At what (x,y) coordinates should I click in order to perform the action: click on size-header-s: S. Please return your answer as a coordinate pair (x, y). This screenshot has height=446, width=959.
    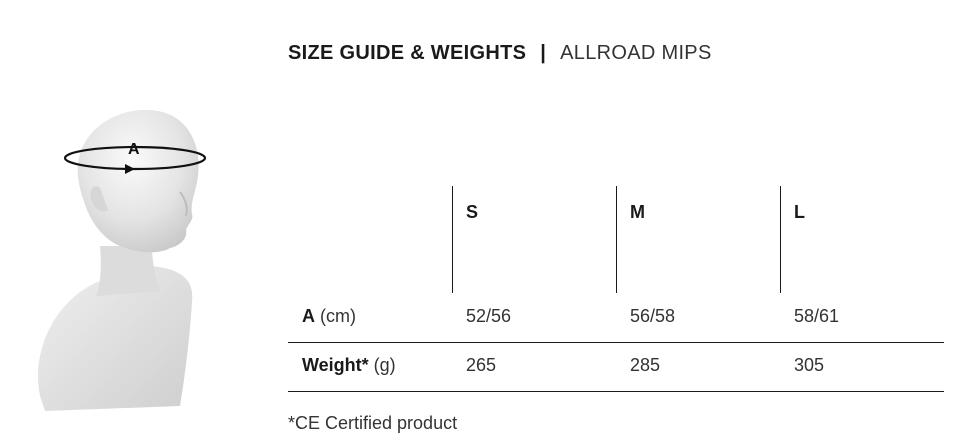
    Looking at the image, I should click on (472, 212).